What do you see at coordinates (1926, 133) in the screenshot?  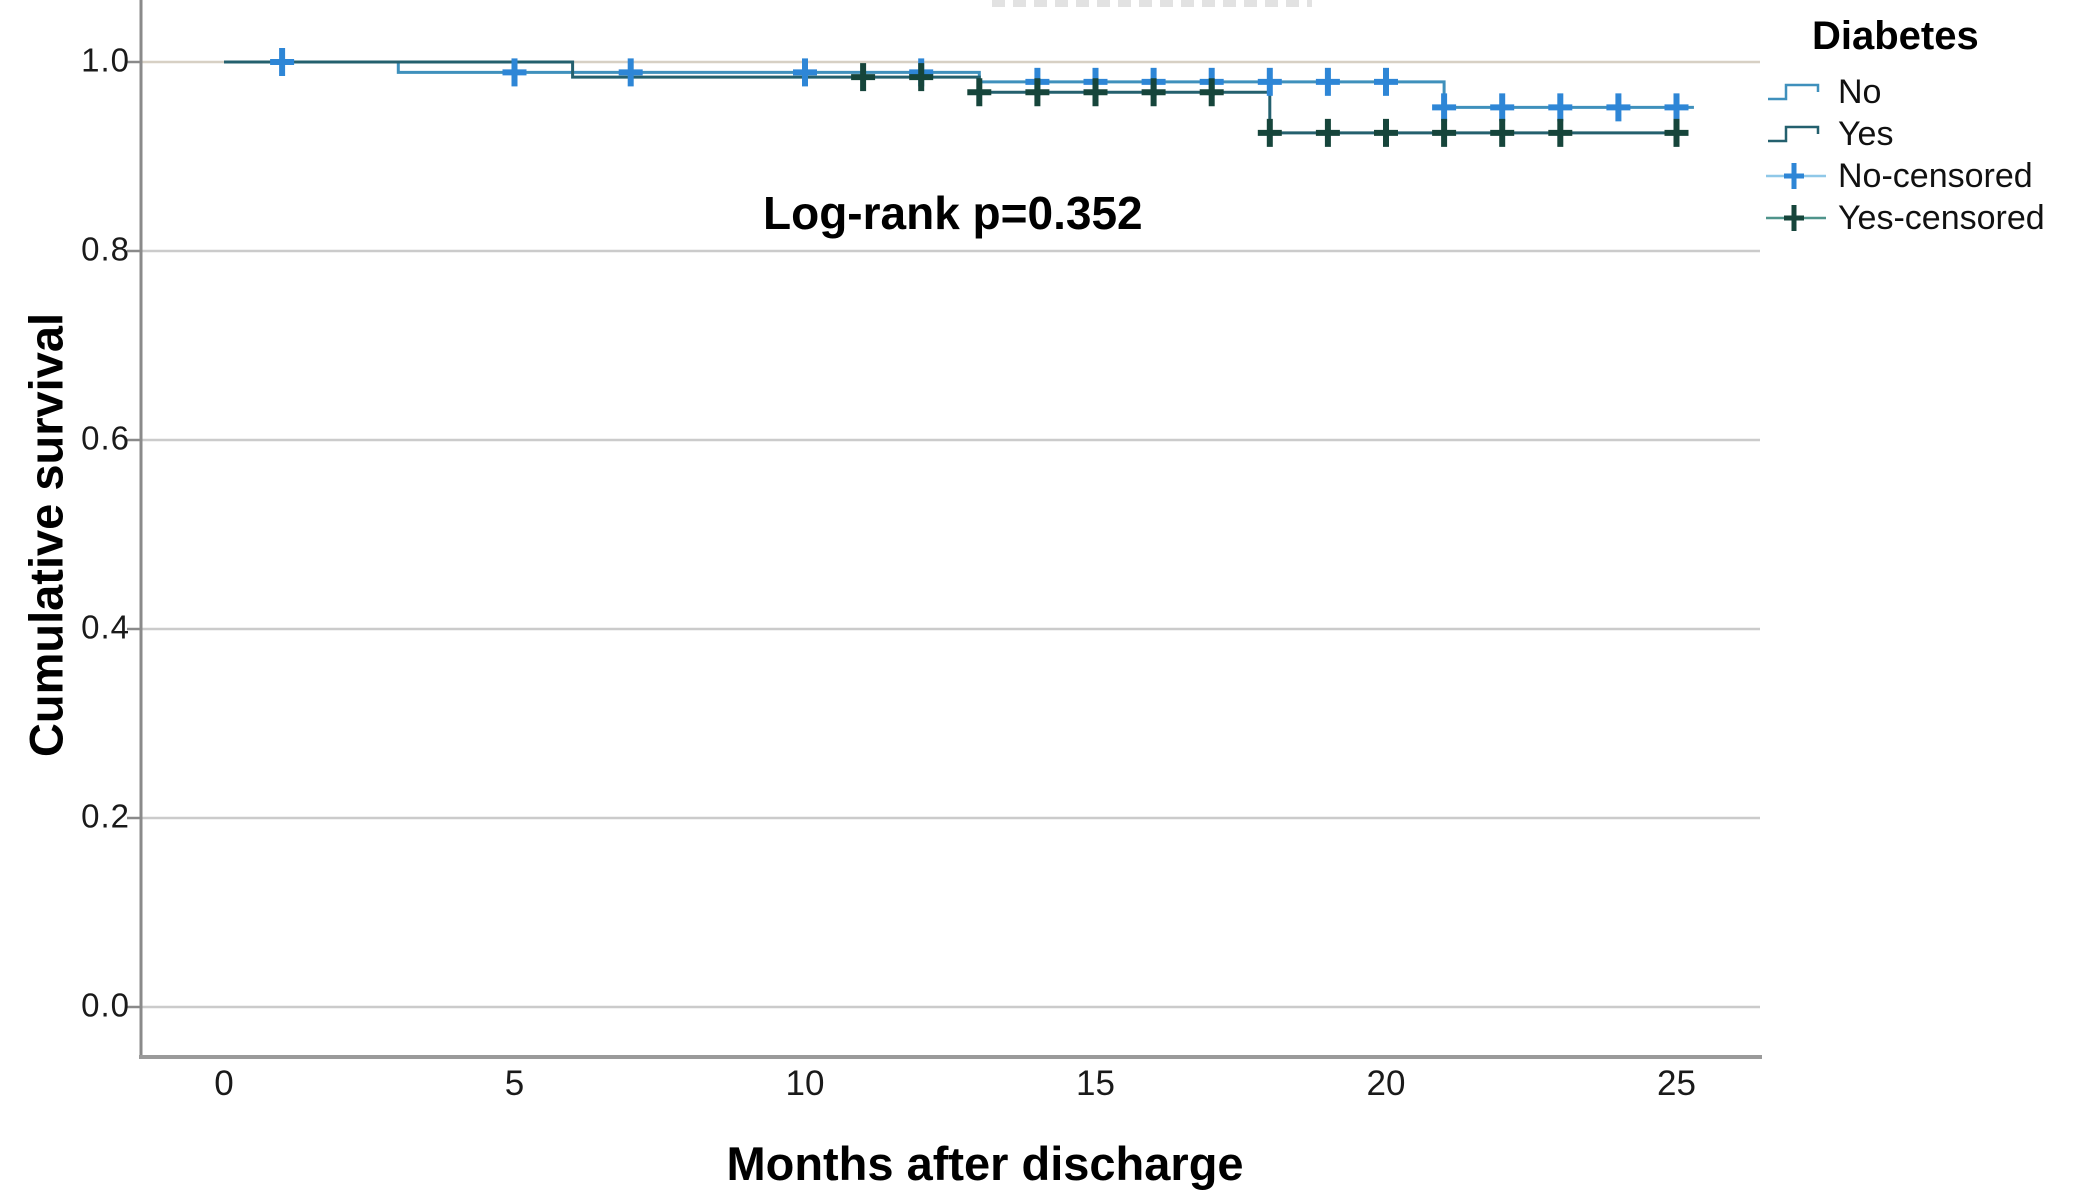 I see `legend-entry-yes: Yes` at bounding box center [1926, 133].